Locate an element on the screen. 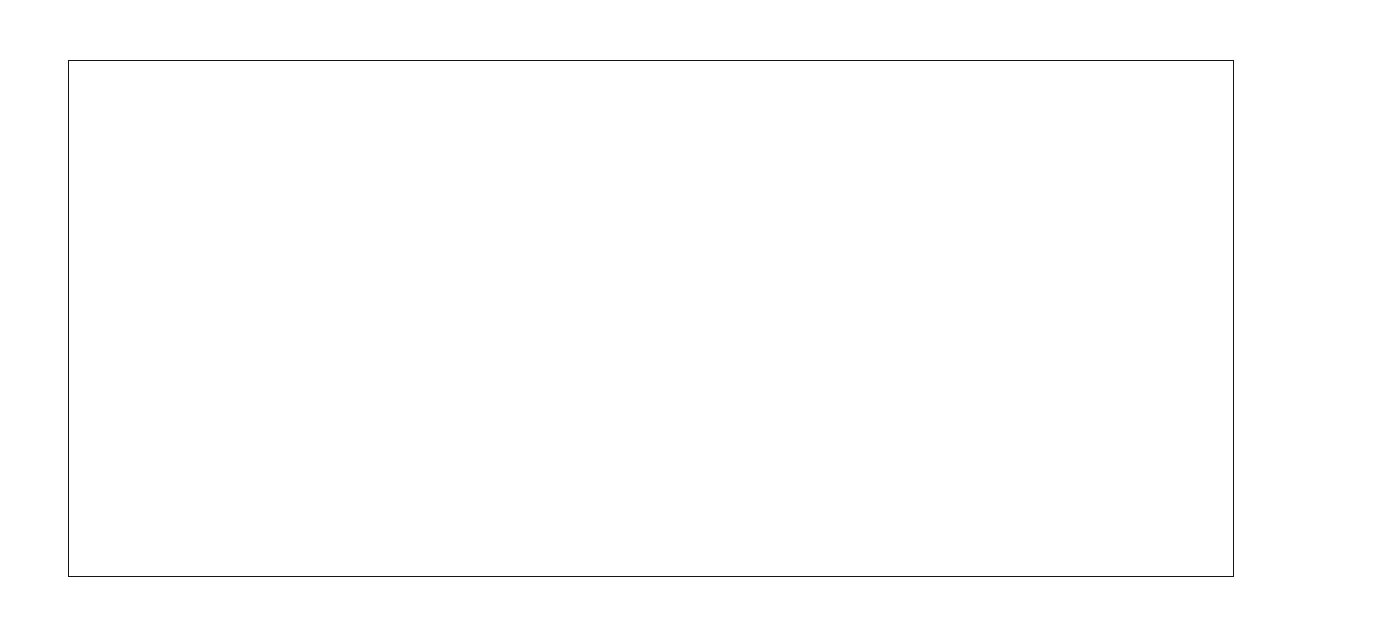 The image size is (1378, 619). colorbar-scale is located at coordinates (1269, 322).